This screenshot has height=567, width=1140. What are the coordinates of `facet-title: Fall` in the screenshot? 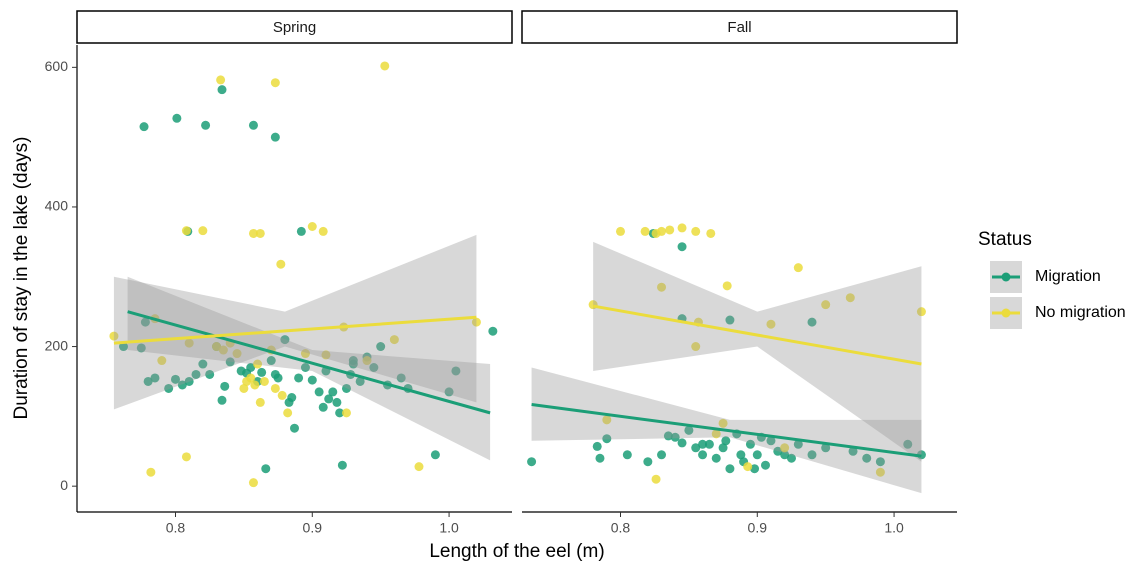 It's located at (739, 27).